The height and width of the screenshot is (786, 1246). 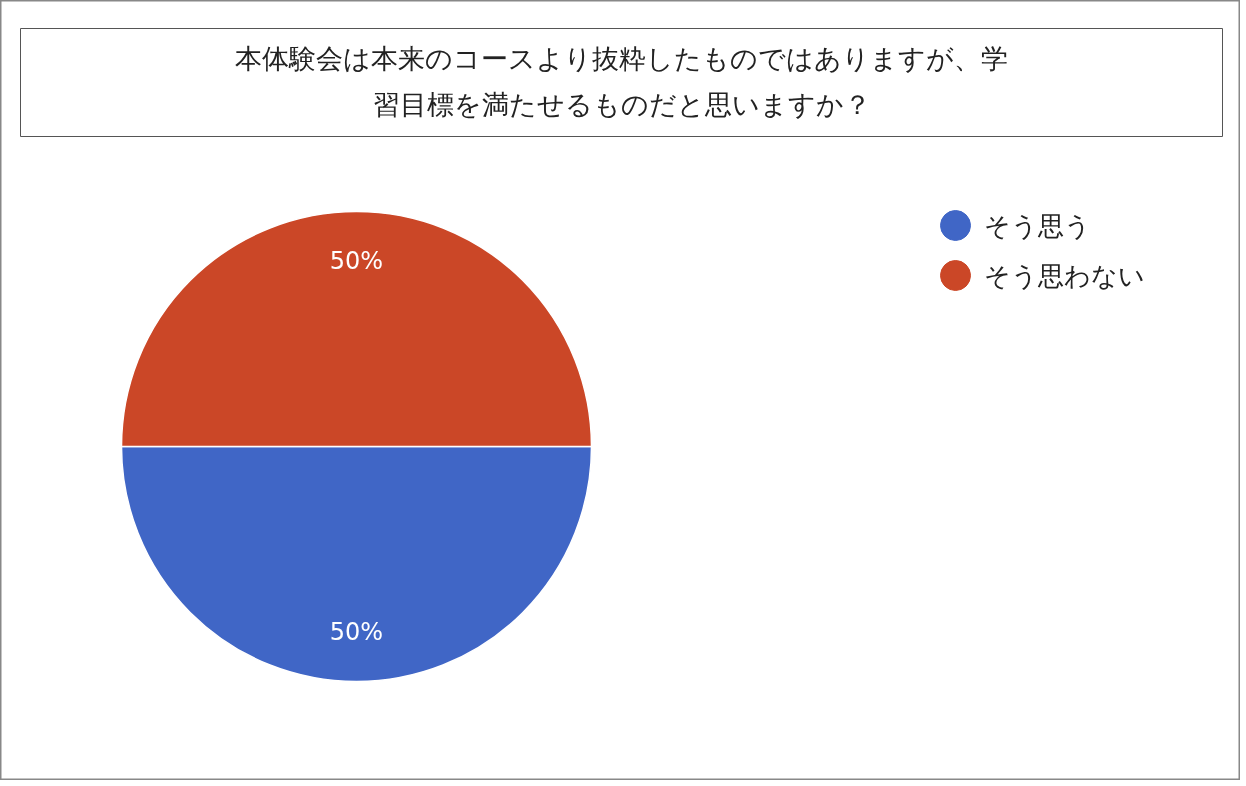 I want to click on legend-label: そう思わない, so click(x=1064, y=275).